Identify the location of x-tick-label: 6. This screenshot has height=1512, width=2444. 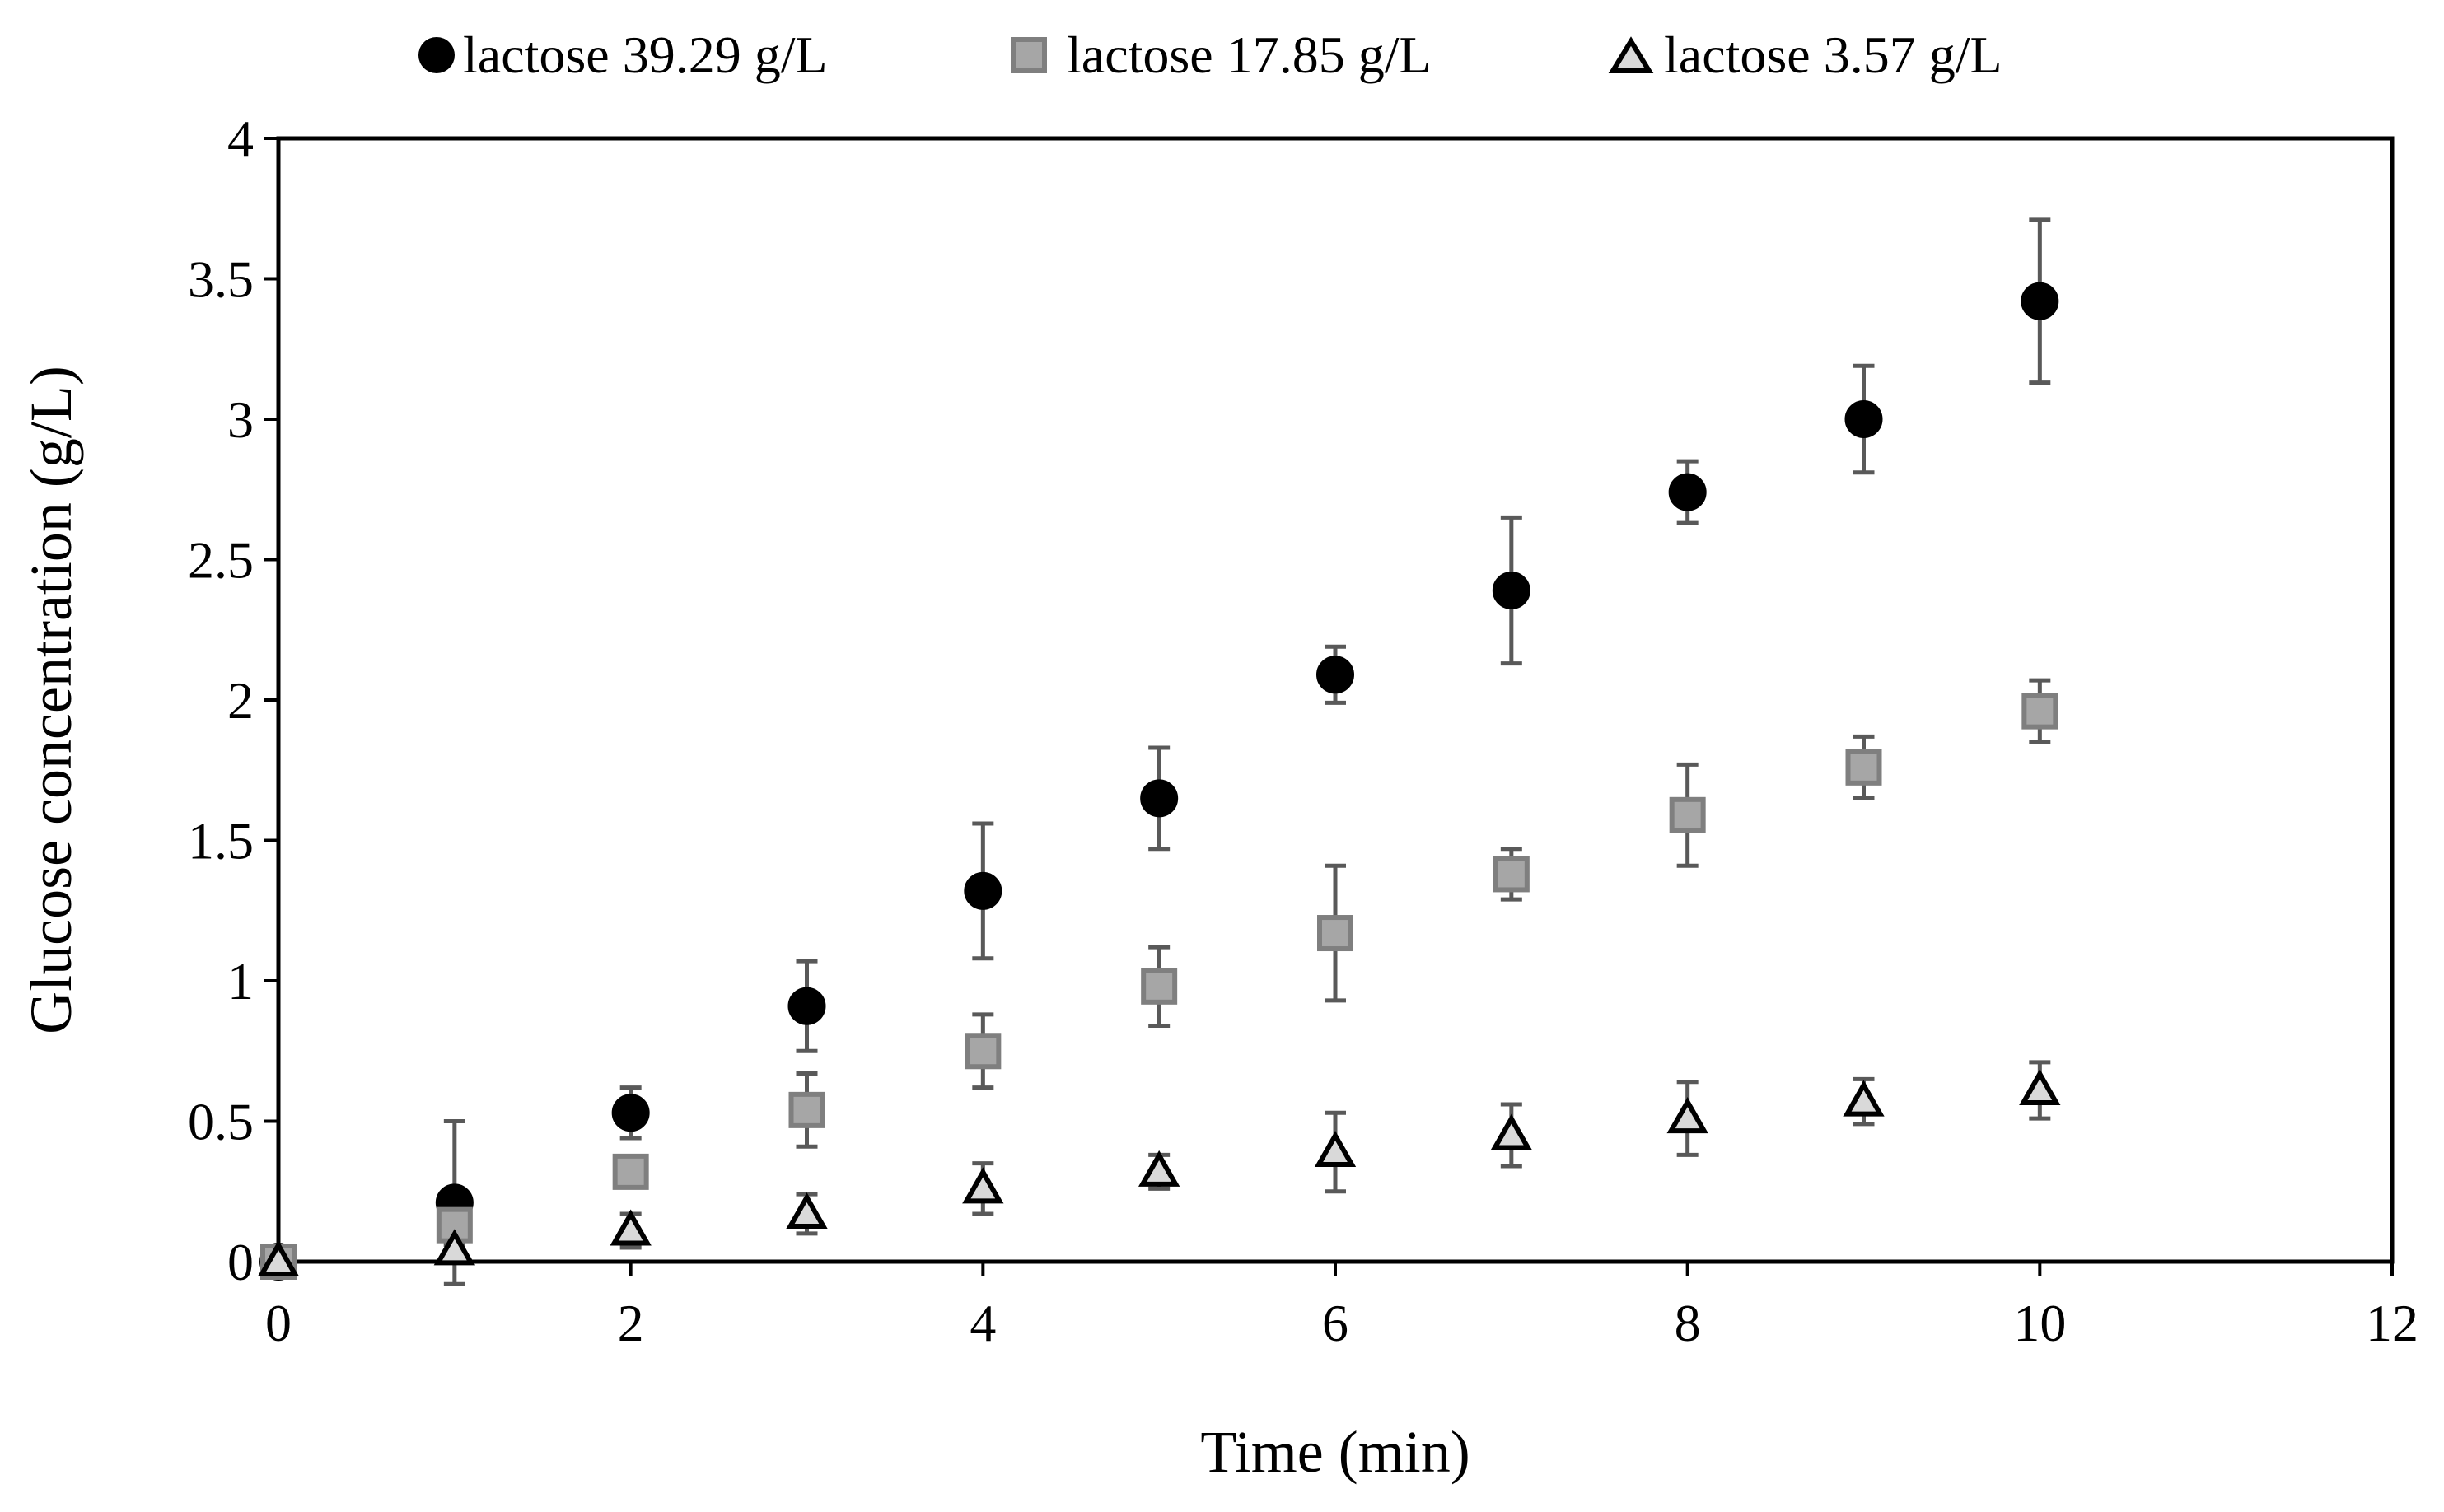
(1335, 1323).